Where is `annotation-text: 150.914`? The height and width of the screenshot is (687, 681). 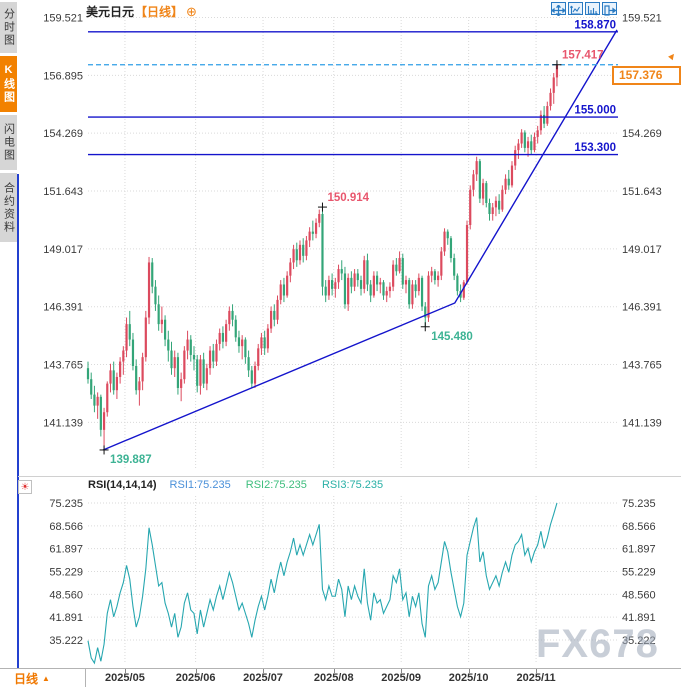 annotation-text: 150.914 is located at coordinates (348, 198).